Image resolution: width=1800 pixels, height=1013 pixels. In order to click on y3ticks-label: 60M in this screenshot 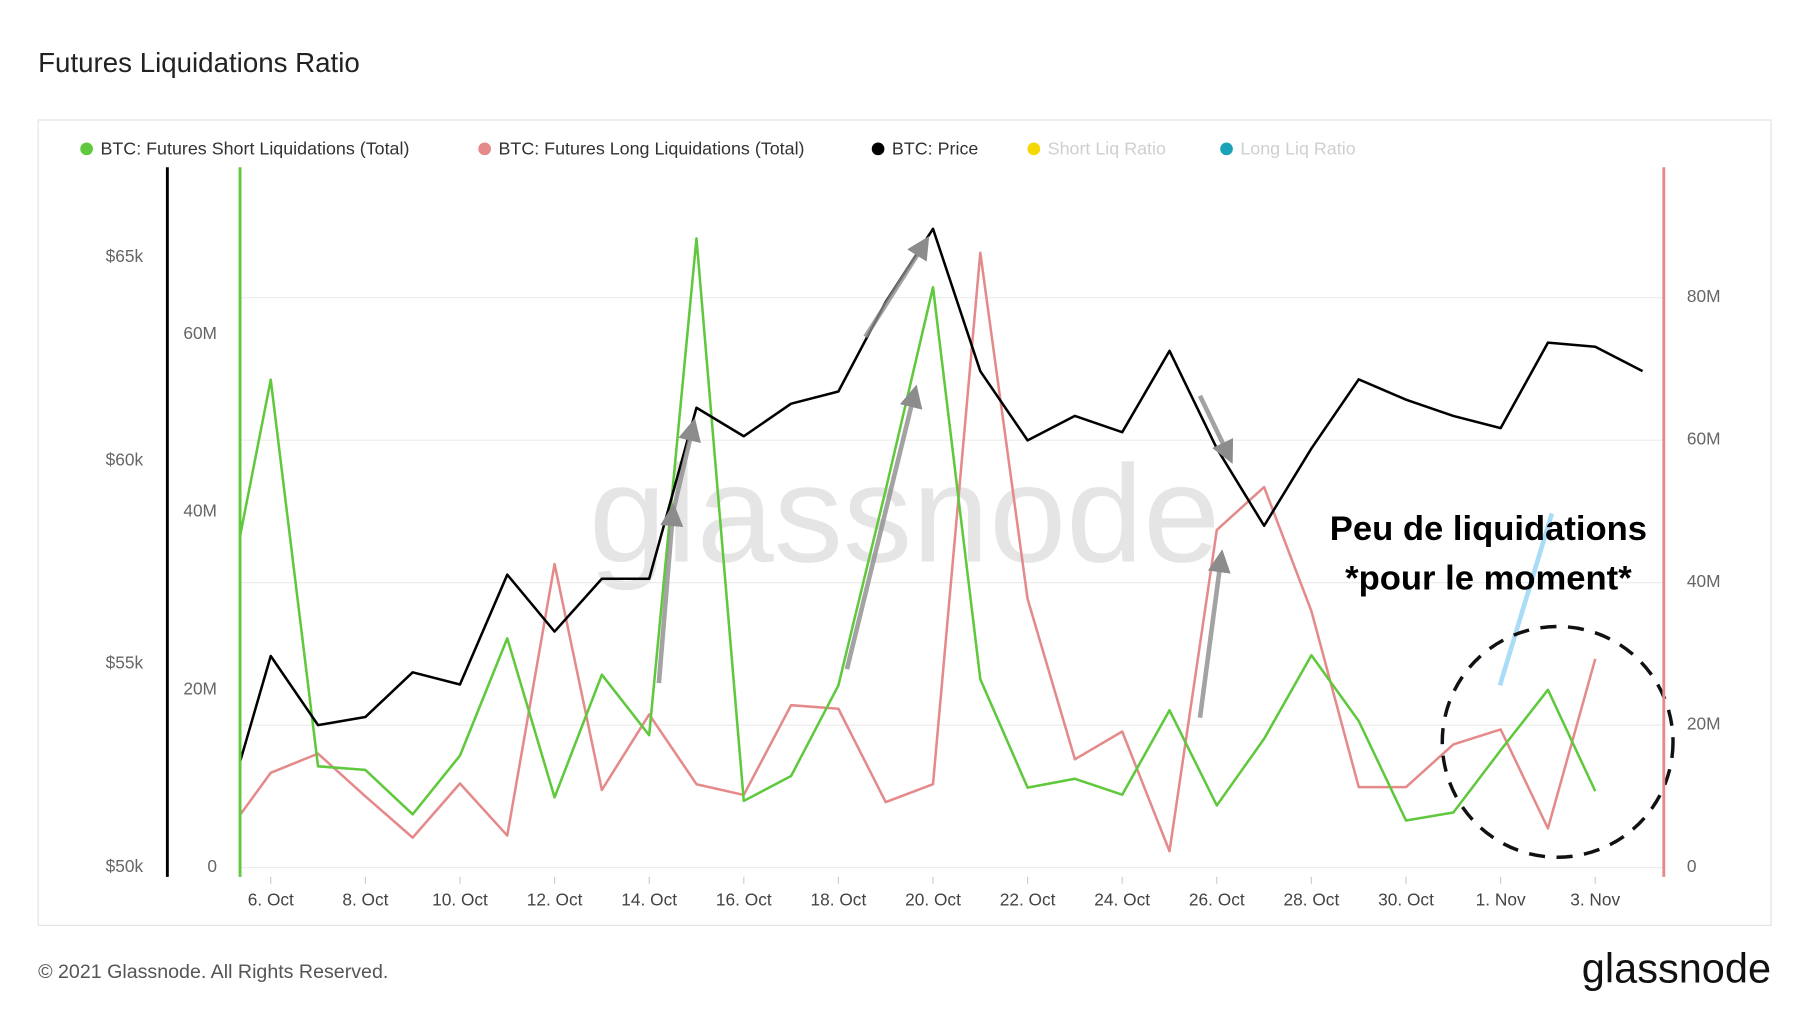, I will do `click(200, 333)`.